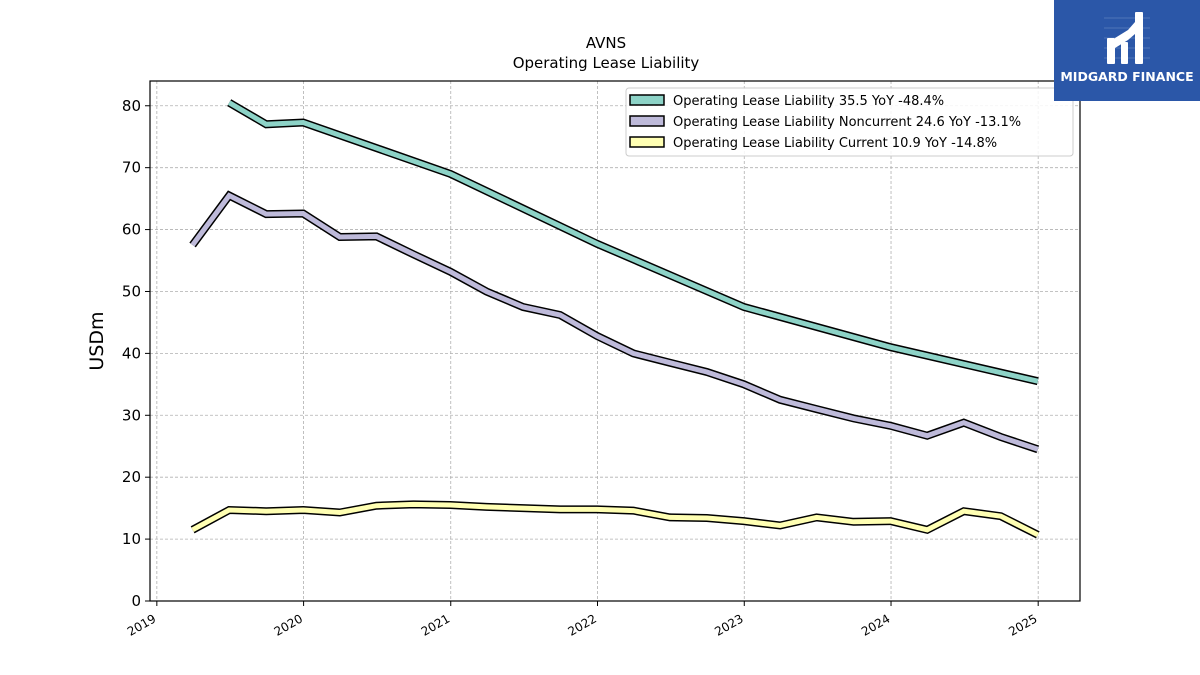 The width and height of the screenshot is (1200, 675). What do you see at coordinates (131, 230) in the screenshot?
I see `y-tick-label: 60` at bounding box center [131, 230].